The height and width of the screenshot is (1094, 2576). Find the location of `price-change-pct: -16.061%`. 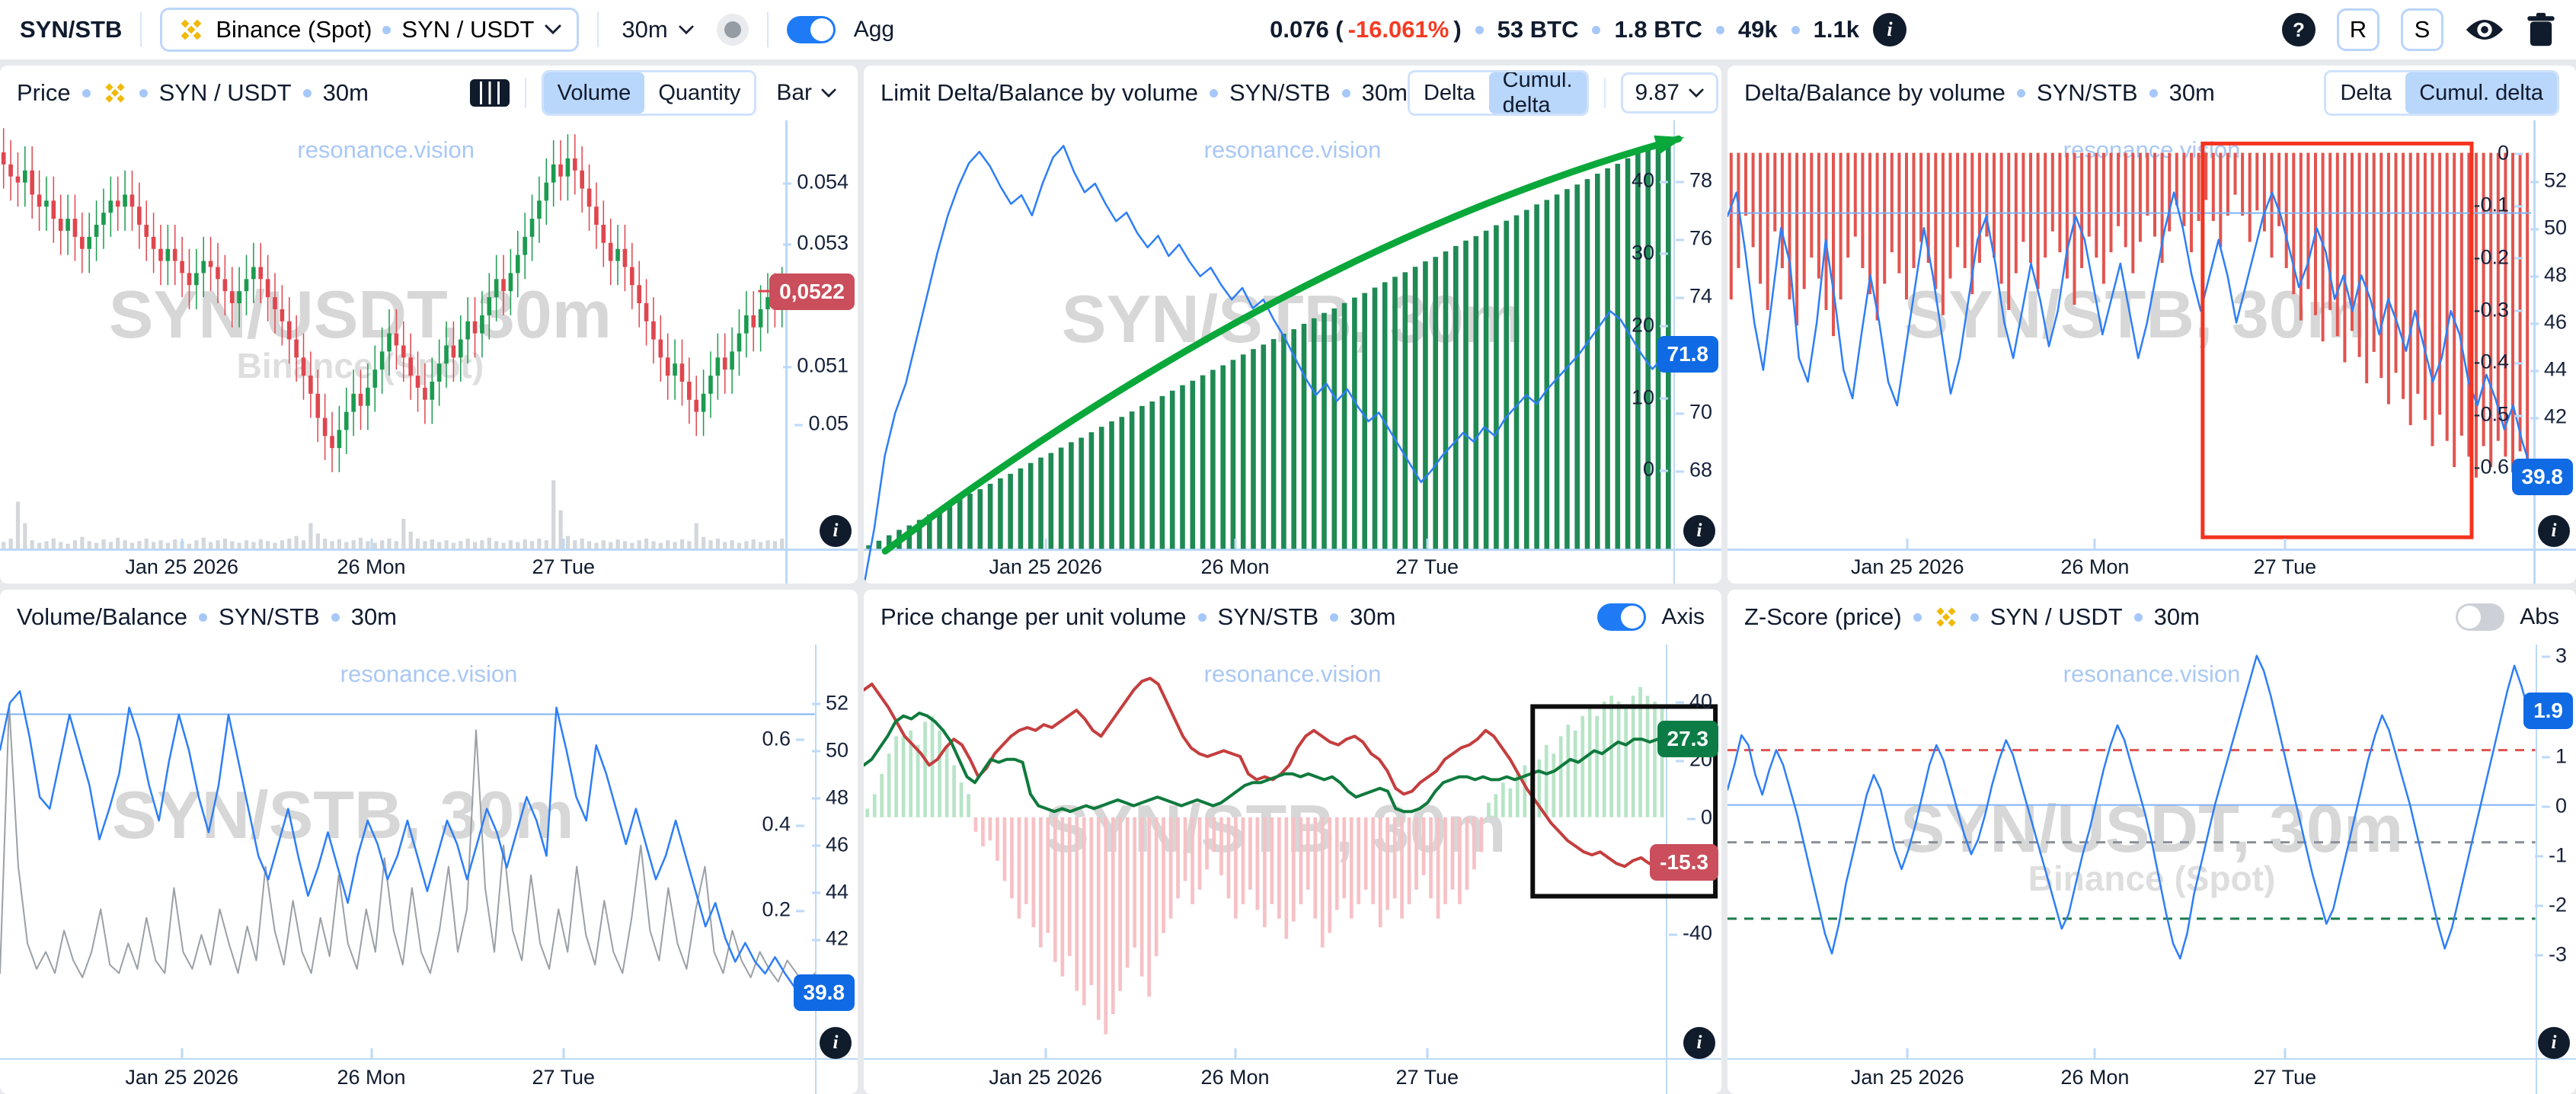

price-change-pct: -16.061% is located at coordinates (1398, 30).